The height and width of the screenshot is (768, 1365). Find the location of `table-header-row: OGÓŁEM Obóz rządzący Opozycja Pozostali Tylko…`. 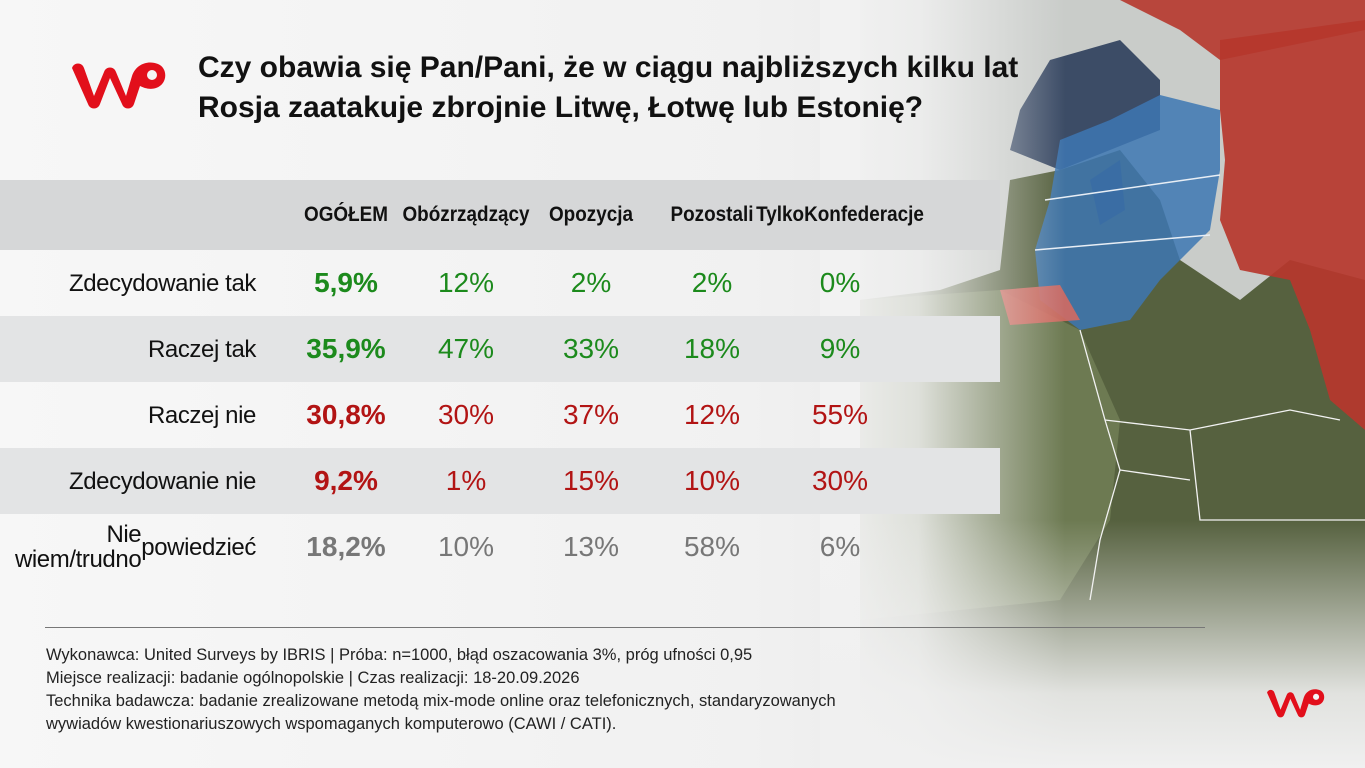

table-header-row: OGÓŁEM Obóz rządzący Opozycja Pozostali Tylko… is located at coordinates (500, 215).